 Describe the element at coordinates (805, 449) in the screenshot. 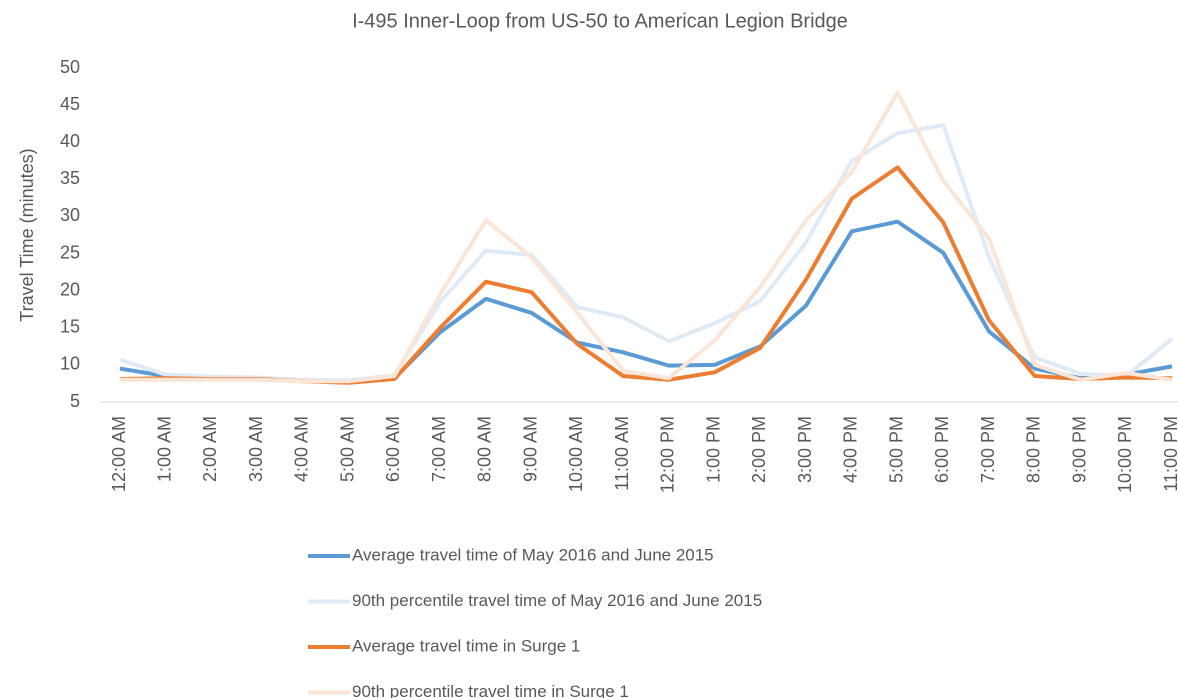

I see `x-tick-label: 3:00 PM` at that location.